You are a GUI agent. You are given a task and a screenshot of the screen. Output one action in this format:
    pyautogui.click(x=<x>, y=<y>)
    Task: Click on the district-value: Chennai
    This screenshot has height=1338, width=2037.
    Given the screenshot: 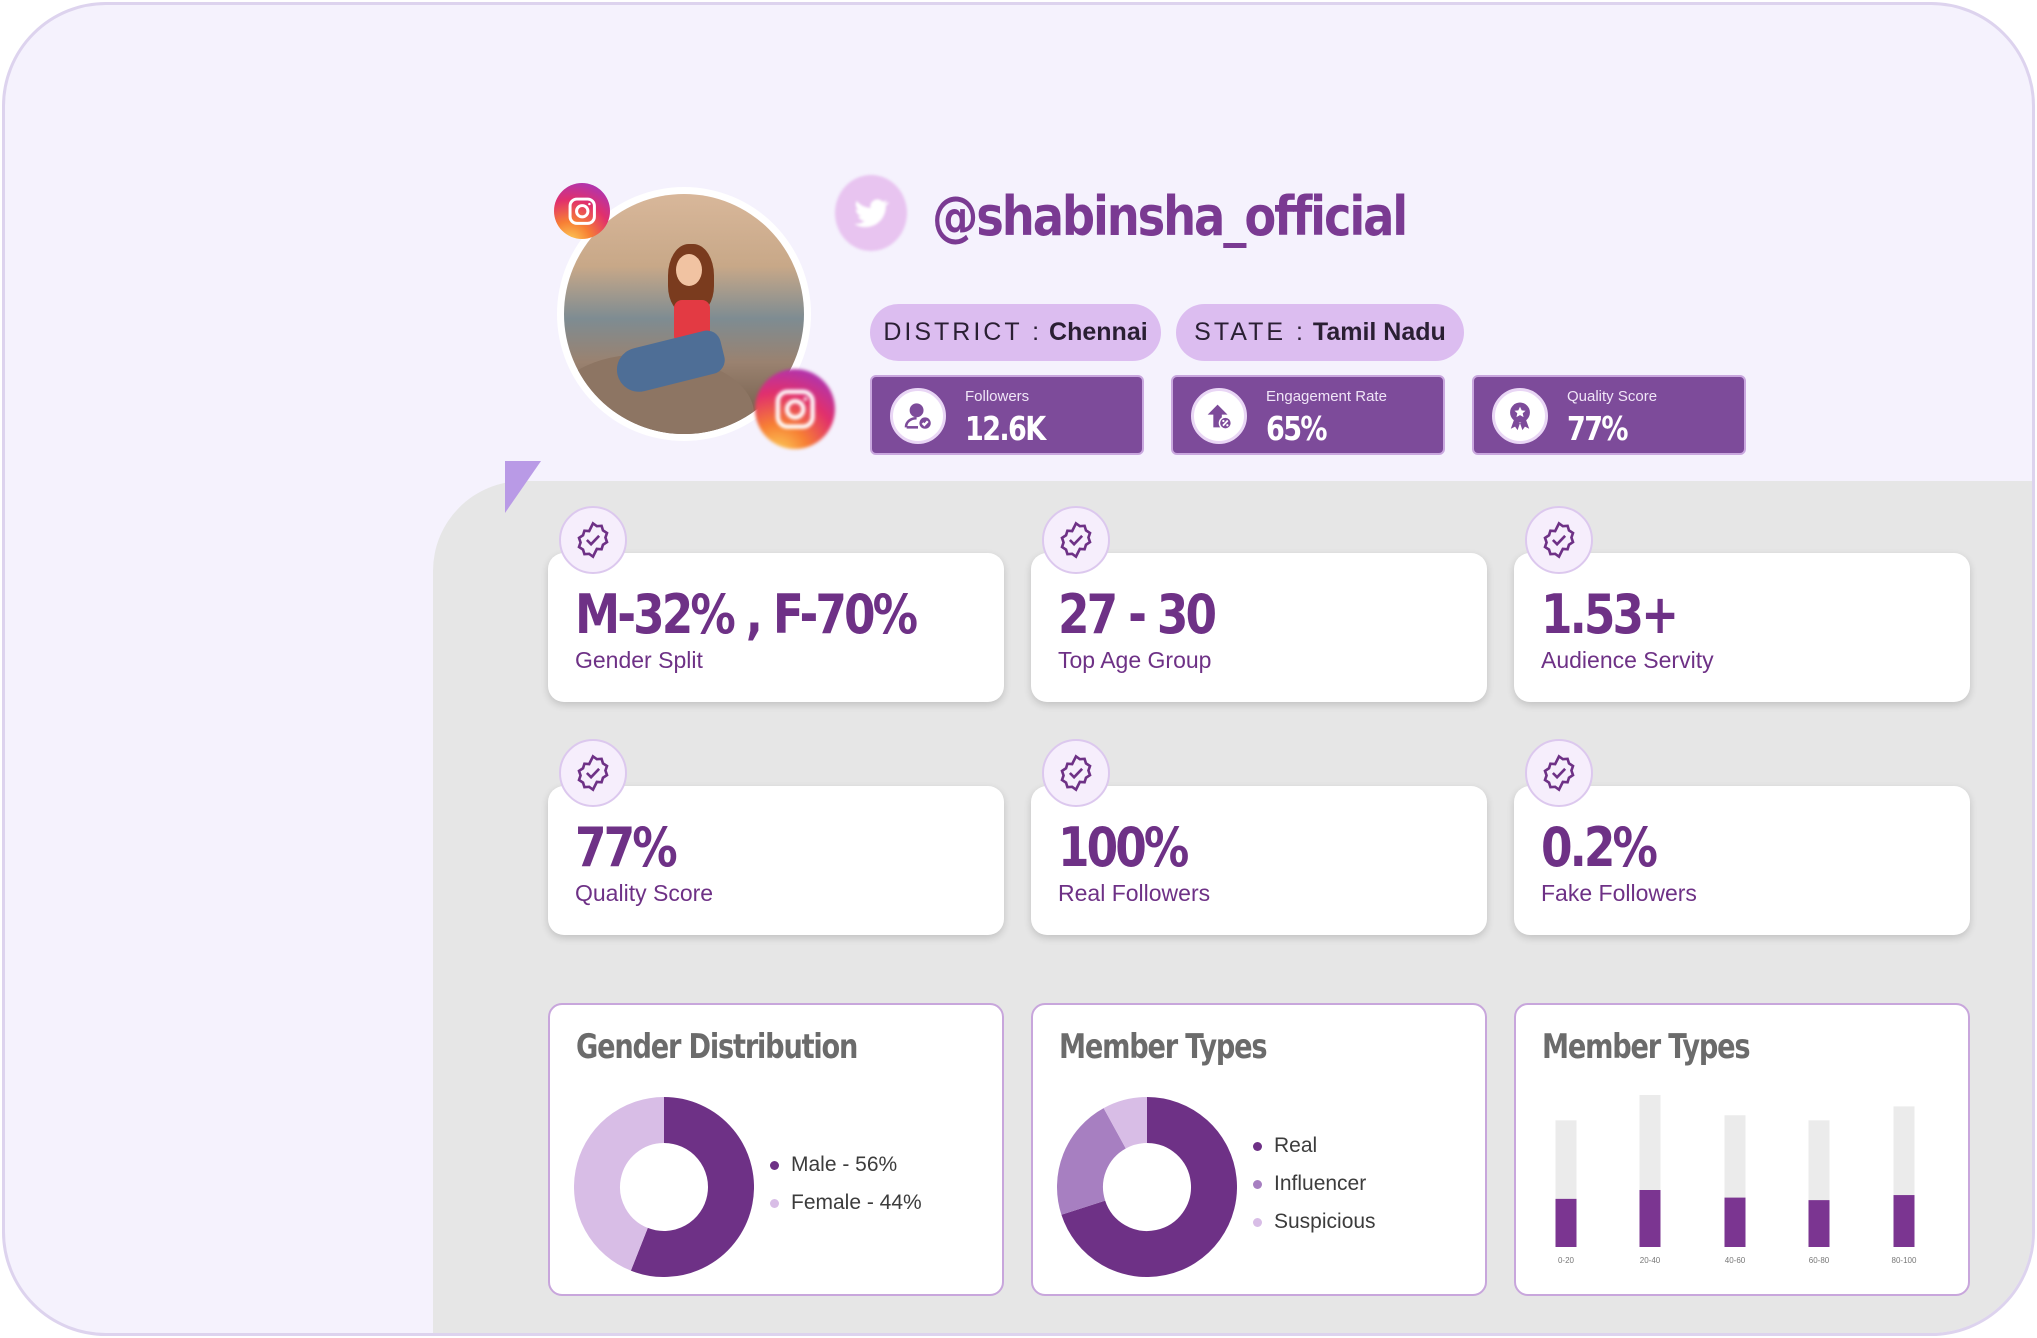 What is the action you would take?
    pyautogui.click(x=1098, y=332)
    